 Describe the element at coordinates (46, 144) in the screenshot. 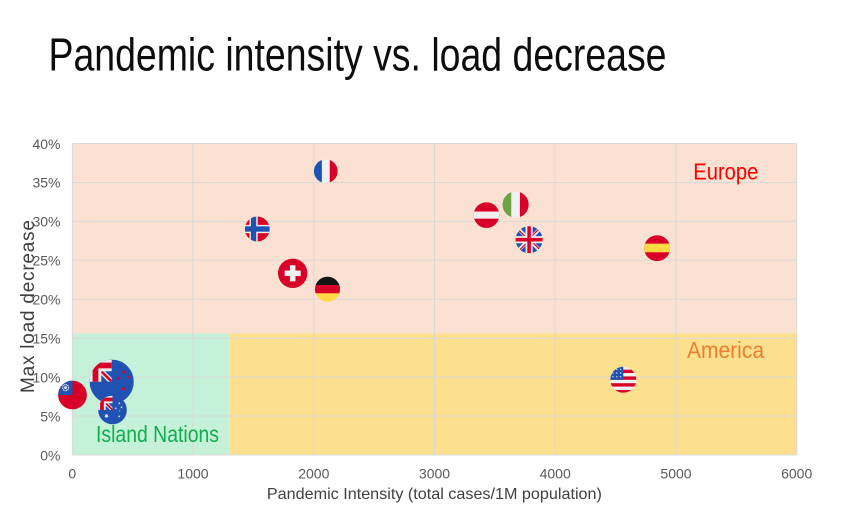

I see `svg-text: 40%` at that location.